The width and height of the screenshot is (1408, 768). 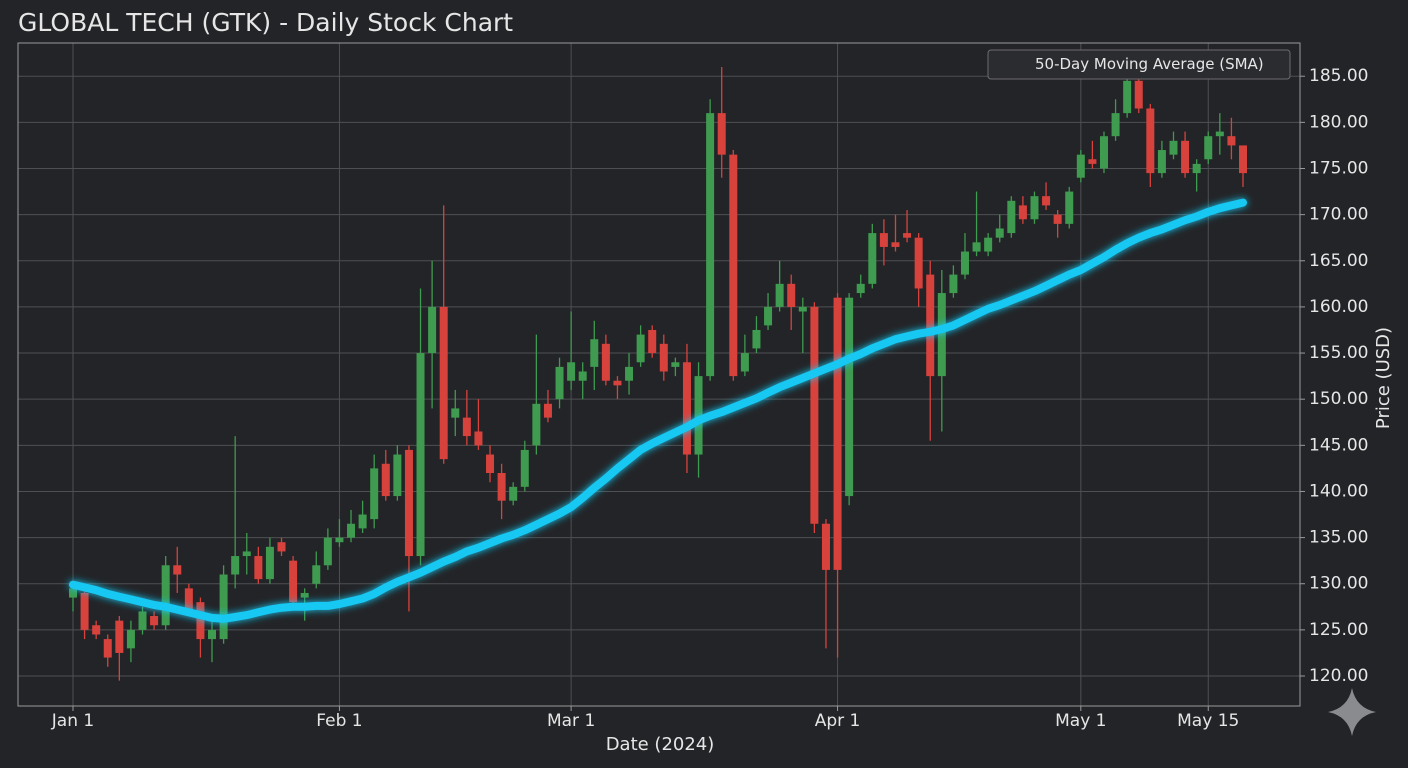 I want to click on legend-box, so click(x=1139, y=64).